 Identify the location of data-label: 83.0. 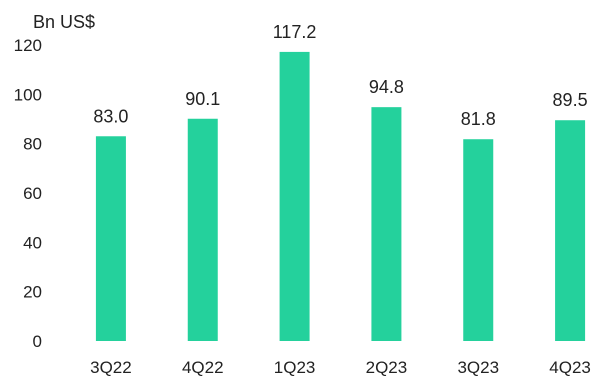
(110, 116).